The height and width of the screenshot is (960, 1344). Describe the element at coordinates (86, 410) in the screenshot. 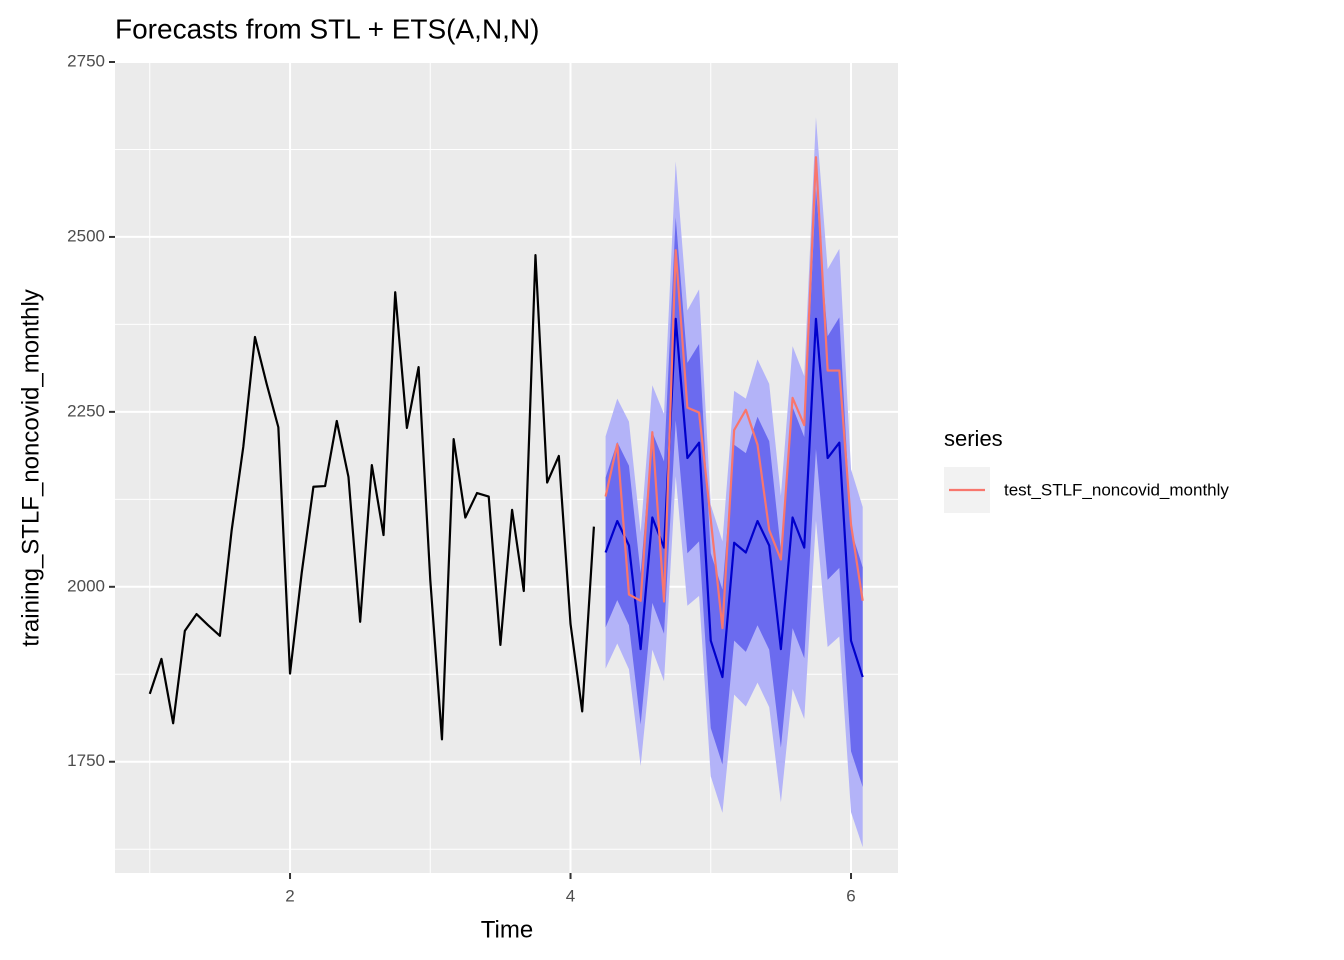

I see `y-tick-label: 2250` at that location.